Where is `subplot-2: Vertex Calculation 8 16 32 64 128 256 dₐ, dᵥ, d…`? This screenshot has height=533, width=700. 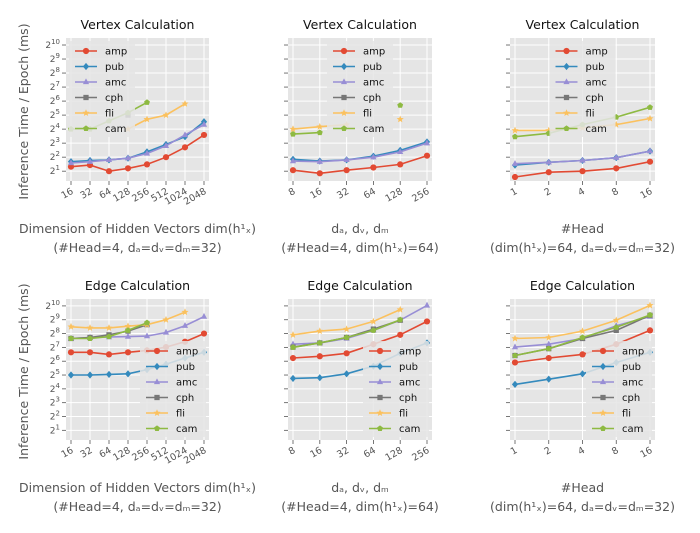 subplot-2: Vertex Calculation 8 16 32 64 128 256 dₐ, dᵥ, d… is located at coordinates (359, 136).